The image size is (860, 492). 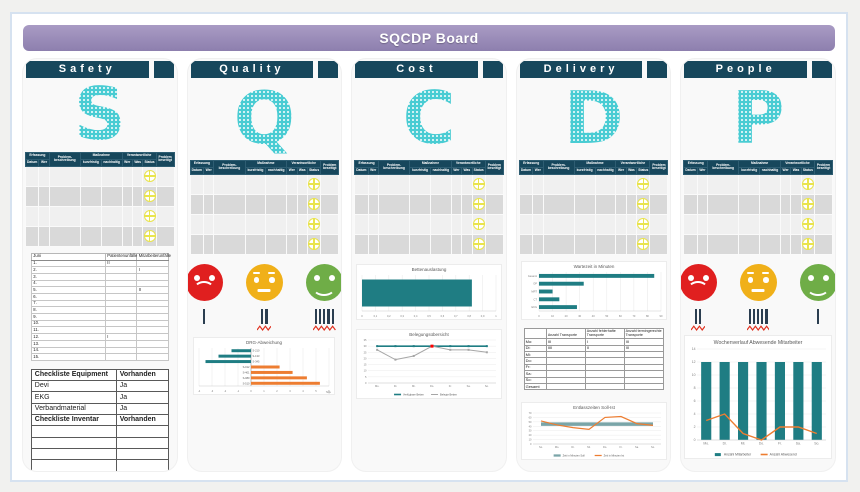 What do you see at coordinates (413, 394) in the screenshot?
I see `svg-text: Verfügbare Betten` at bounding box center [413, 394].